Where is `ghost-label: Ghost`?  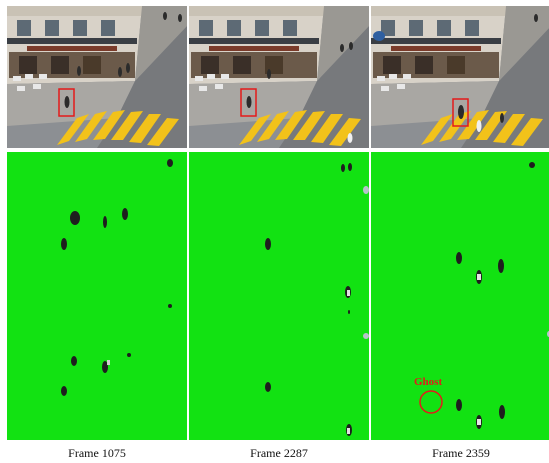 ghost-label: Ghost is located at coordinates (428, 382).